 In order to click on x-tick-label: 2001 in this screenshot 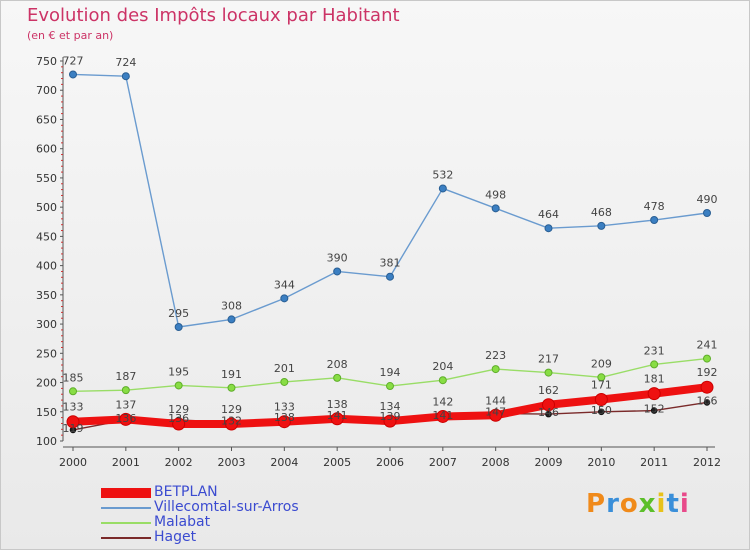, I will do `click(126, 462)`.